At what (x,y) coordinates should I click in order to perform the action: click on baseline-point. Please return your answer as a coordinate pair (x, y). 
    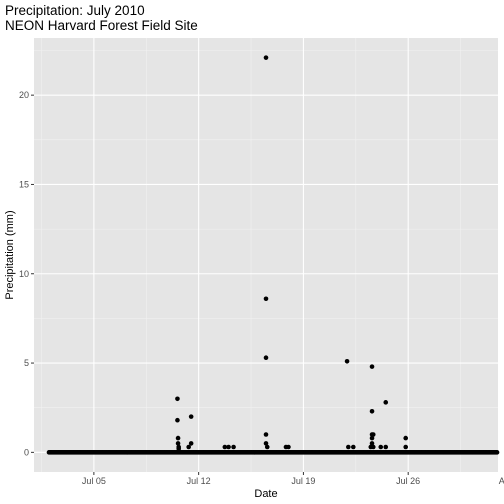
    Looking at the image, I should click on (497, 452).